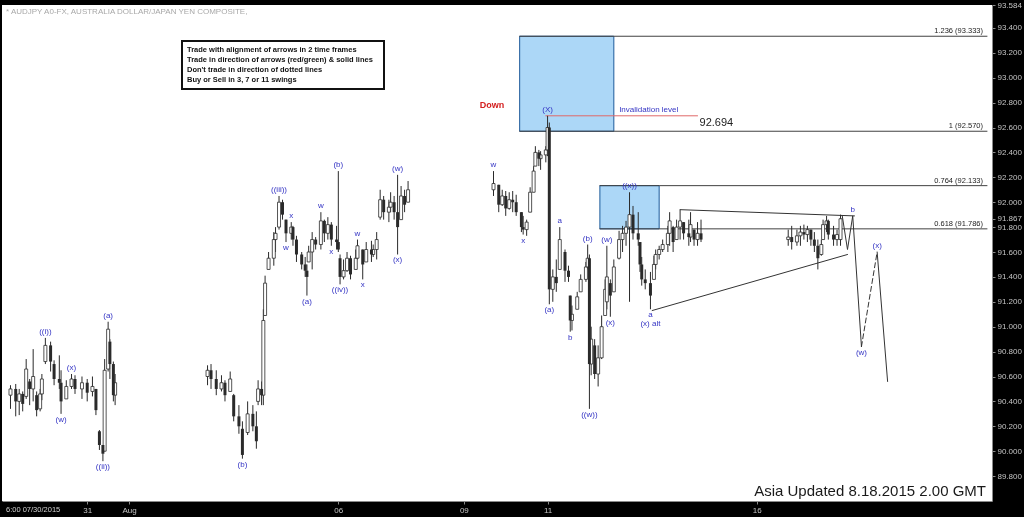  I want to click on y-tick-label: 92.600, so click(1010, 128).